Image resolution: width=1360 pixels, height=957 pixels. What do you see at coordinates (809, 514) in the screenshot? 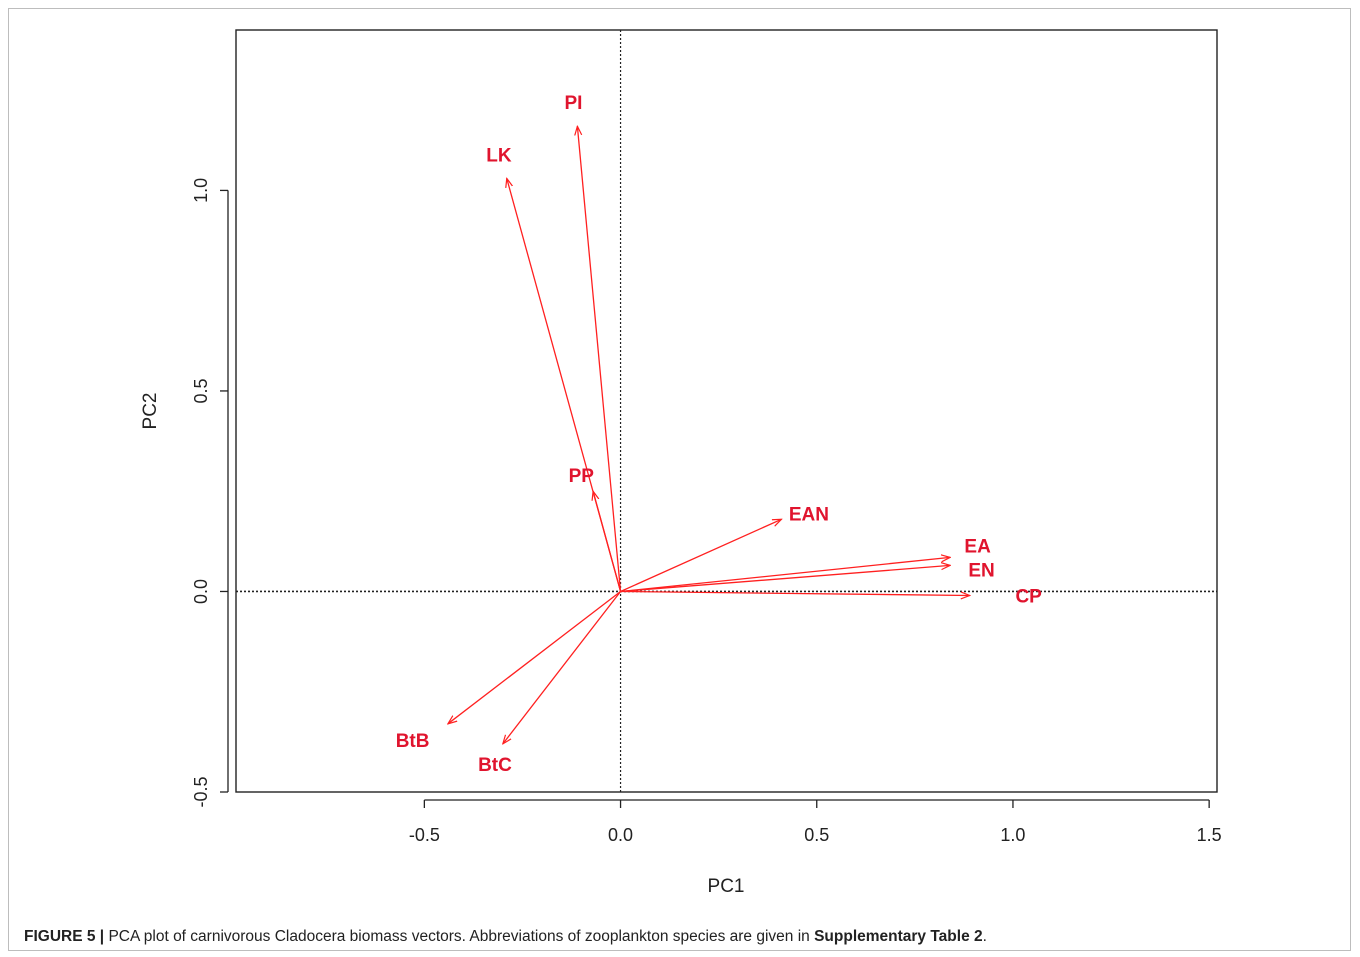
I see `vector-ean-label: EAN` at bounding box center [809, 514].